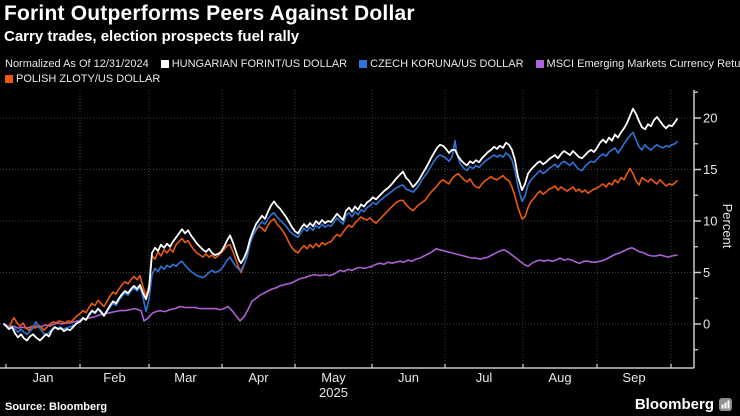  What do you see at coordinates (633, 377) in the screenshot?
I see `x-tick-label: Sep` at bounding box center [633, 377].